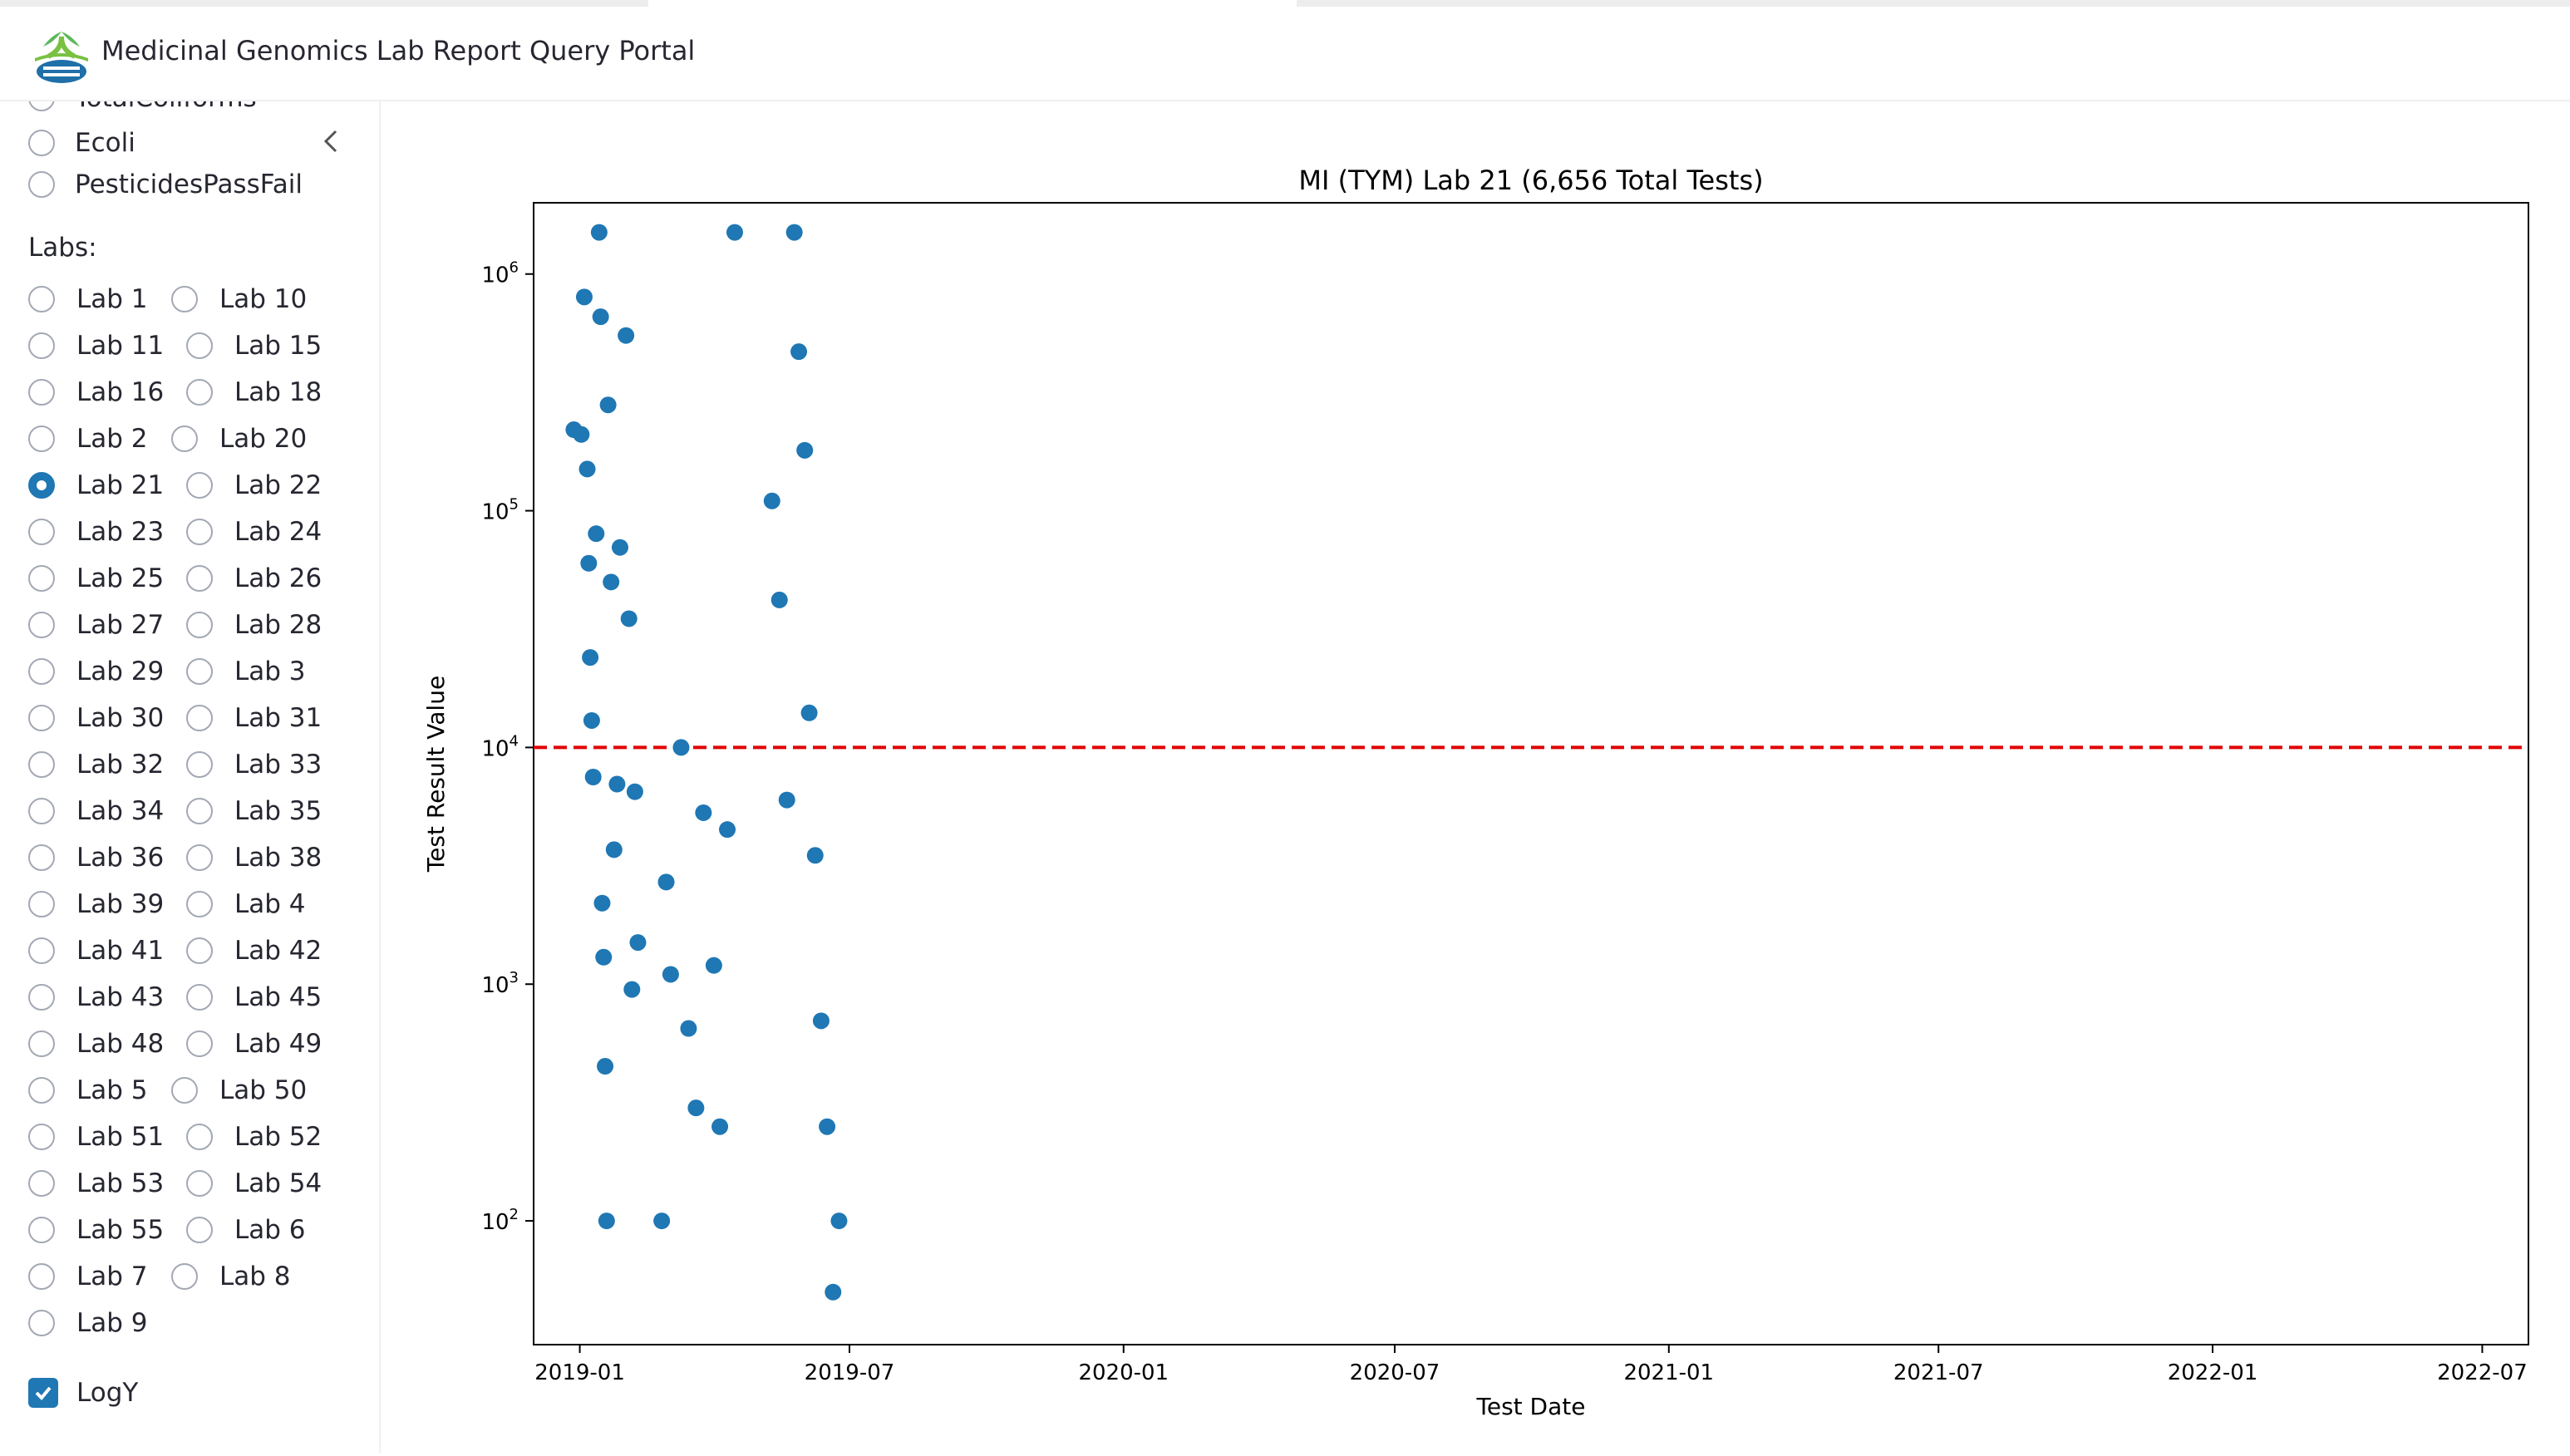 The height and width of the screenshot is (1456, 2570). What do you see at coordinates (254, 718) in the screenshot?
I see `lab-option: Lab 31` at bounding box center [254, 718].